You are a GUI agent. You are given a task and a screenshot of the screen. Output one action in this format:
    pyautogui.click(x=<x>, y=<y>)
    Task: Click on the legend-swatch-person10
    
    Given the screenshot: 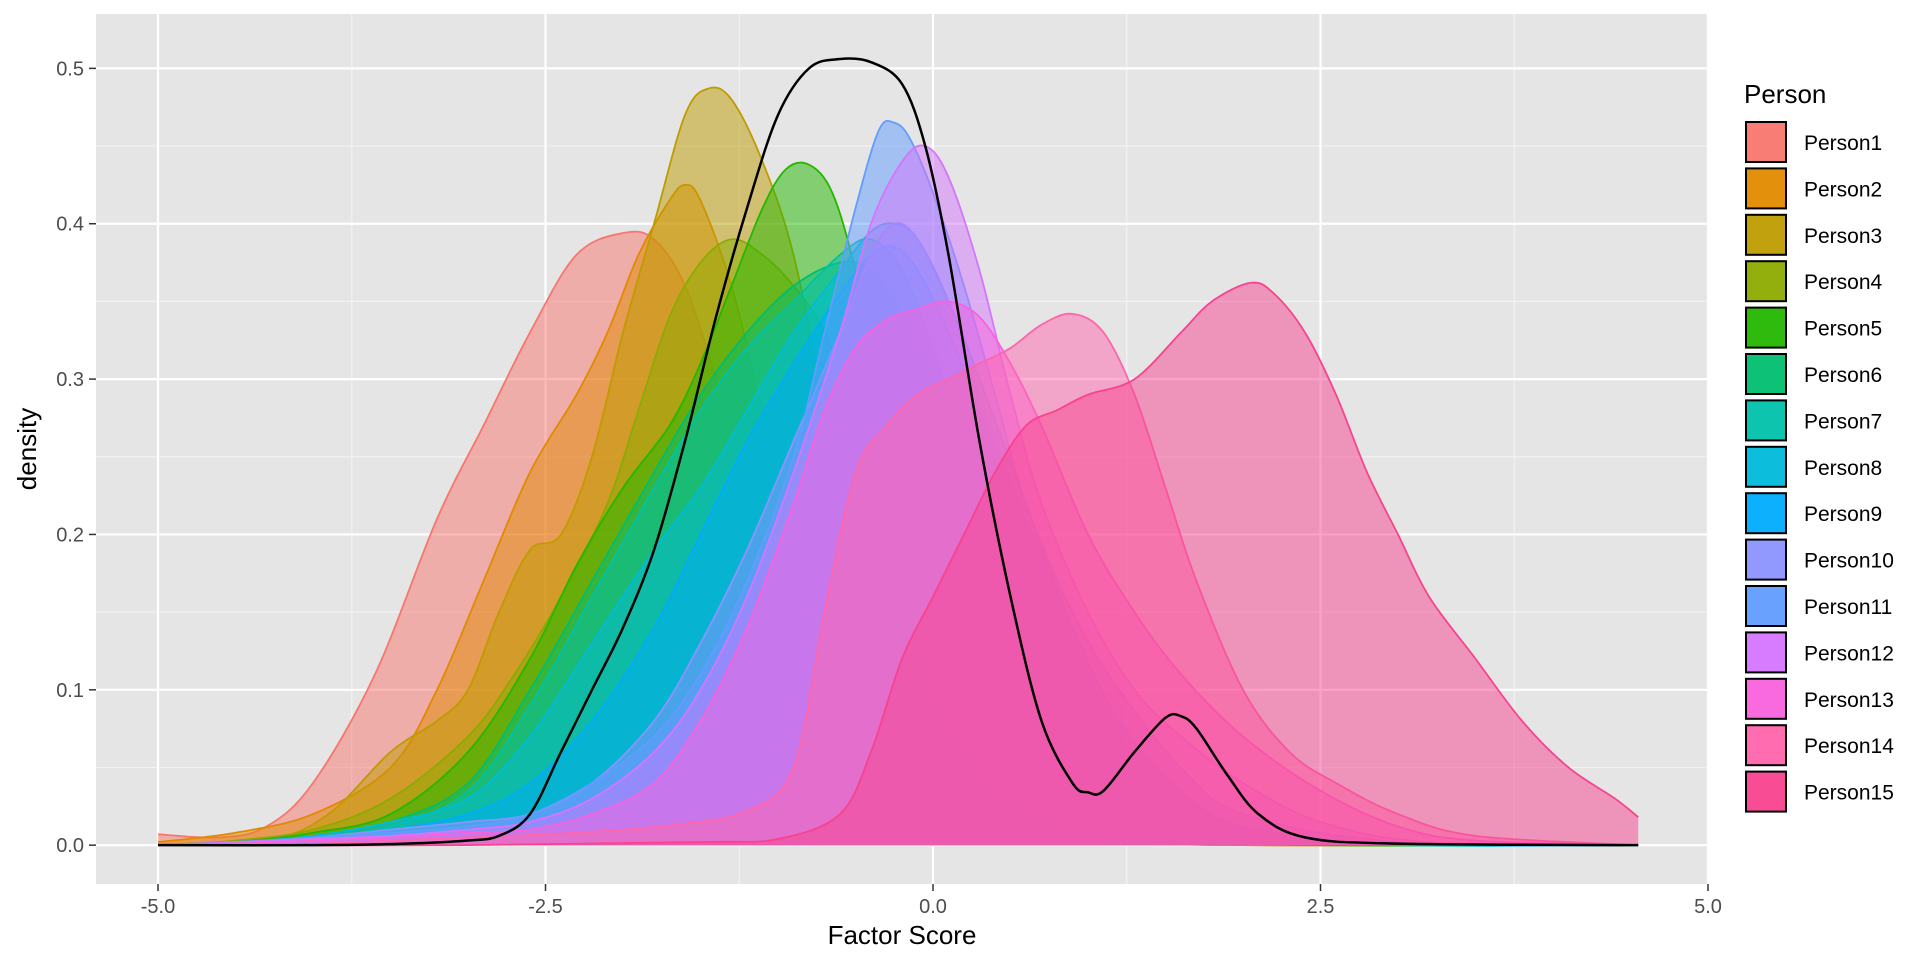 What is the action you would take?
    pyautogui.click(x=1766, y=559)
    